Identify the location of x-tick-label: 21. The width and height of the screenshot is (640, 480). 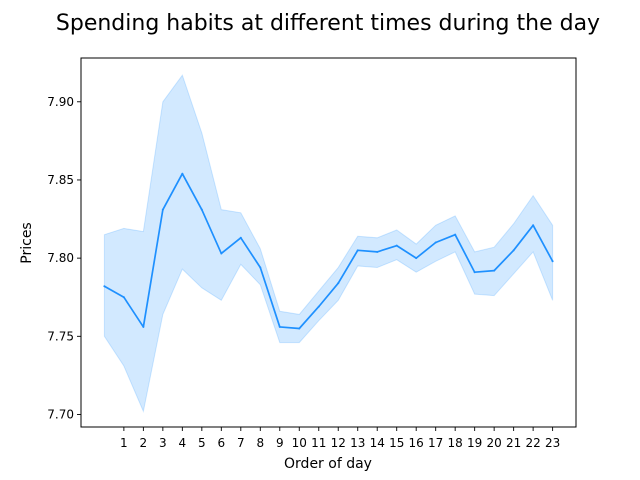
(513, 443).